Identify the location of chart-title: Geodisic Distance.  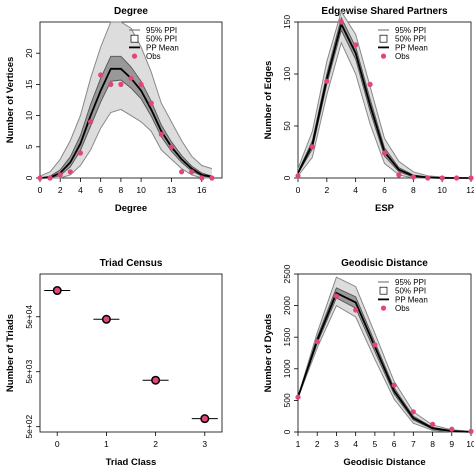
(384, 263).